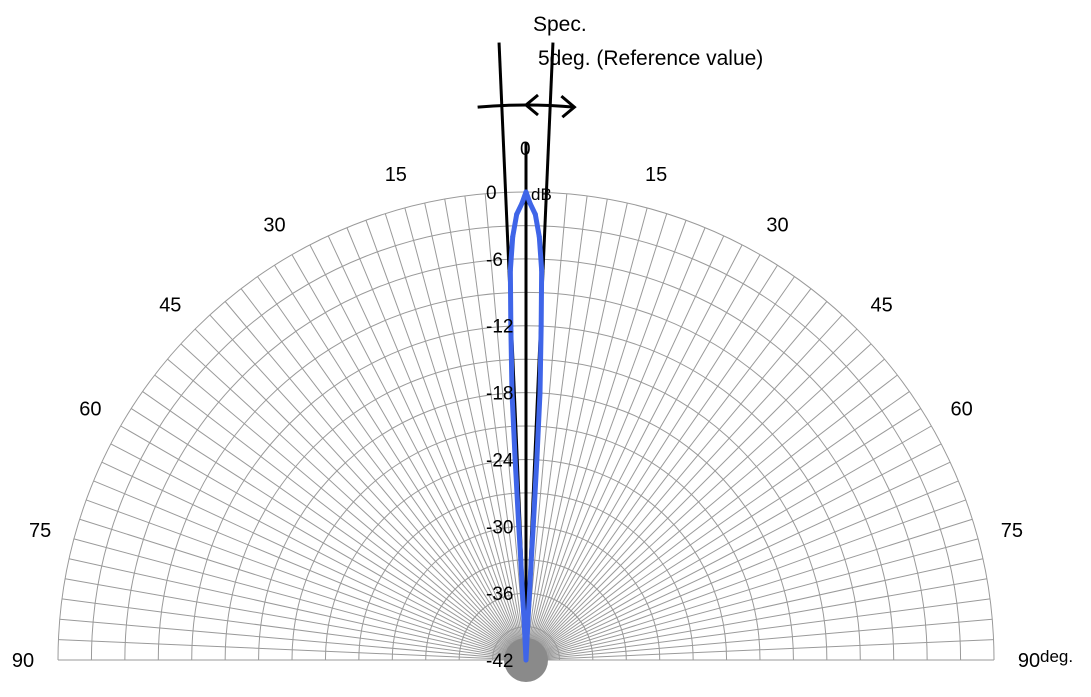  What do you see at coordinates (560, 24) in the screenshot?
I see `chart-title: Spec.` at bounding box center [560, 24].